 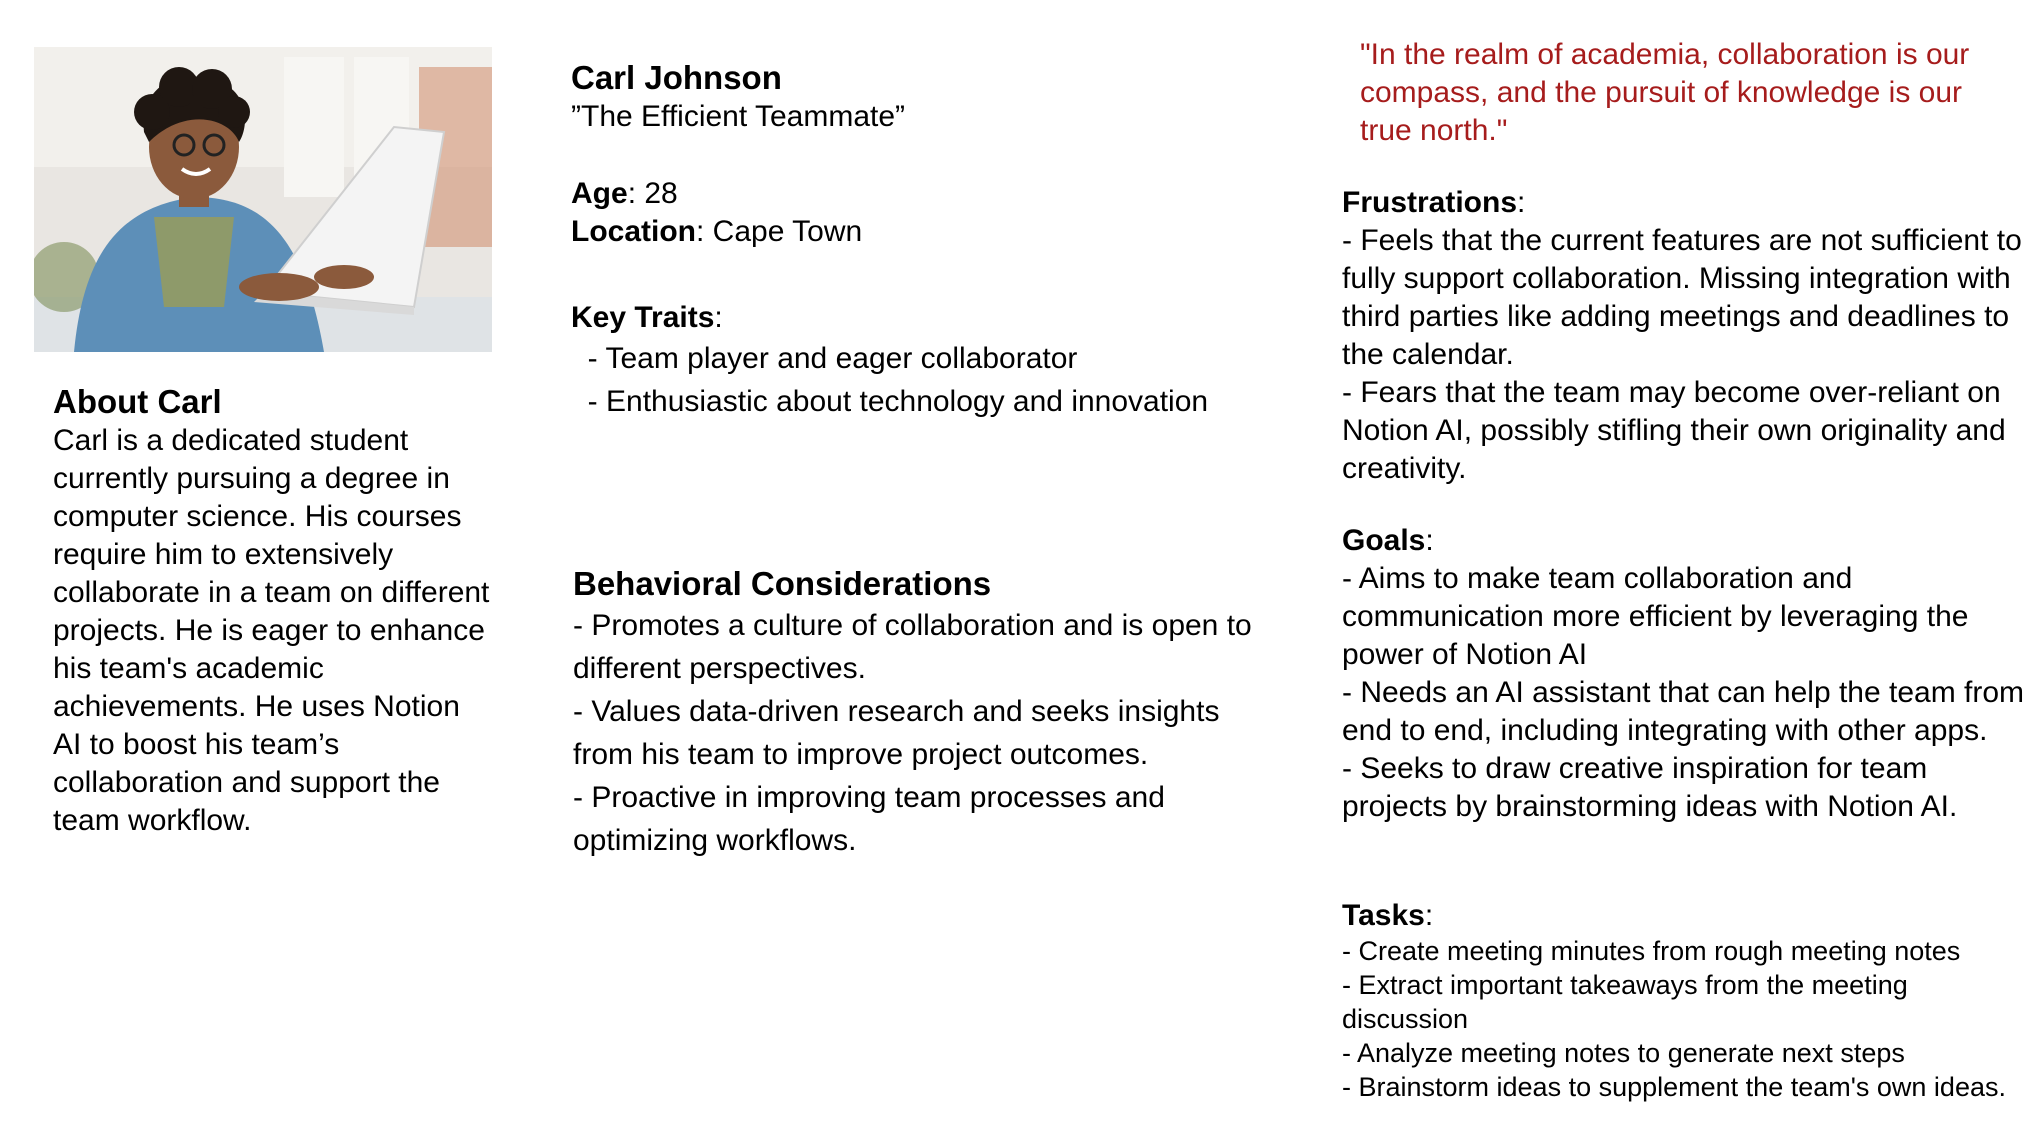 I want to click on key-traits-label: Key Traits, so click(x=643, y=317).